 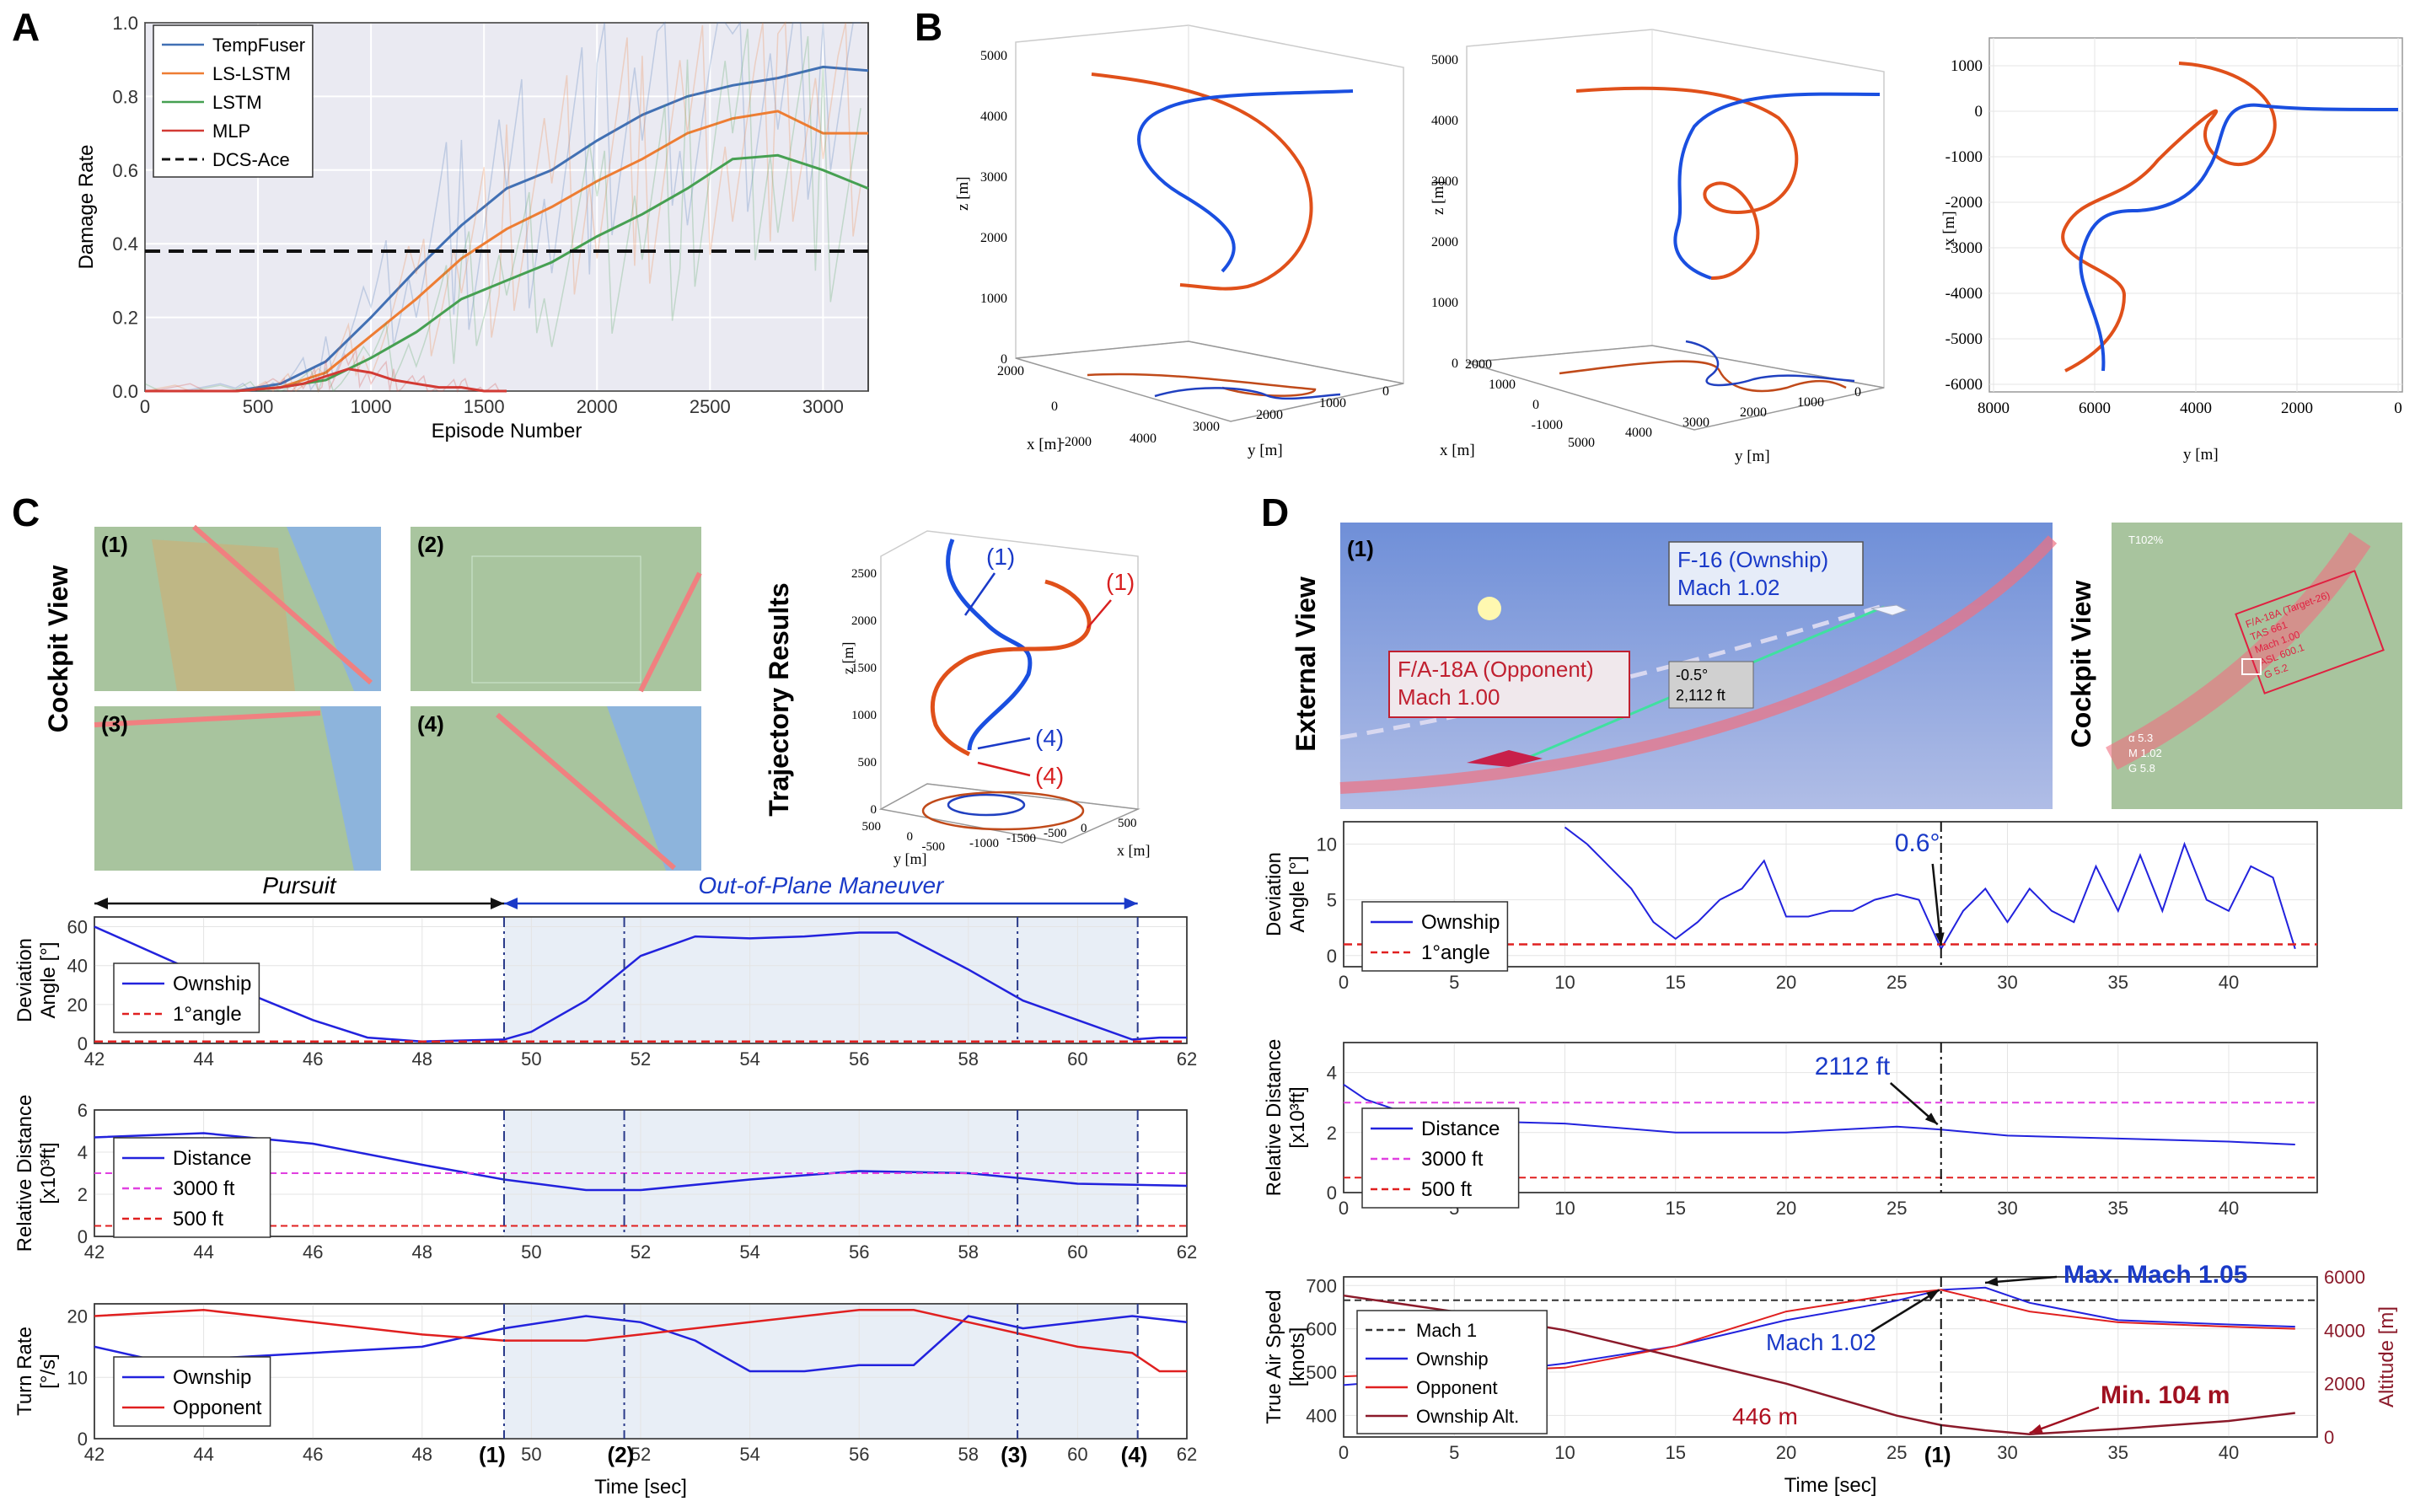 What do you see at coordinates (507, 229) in the screenshot?
I see `series-line-tempfuser` at bounding box center [507, 229].